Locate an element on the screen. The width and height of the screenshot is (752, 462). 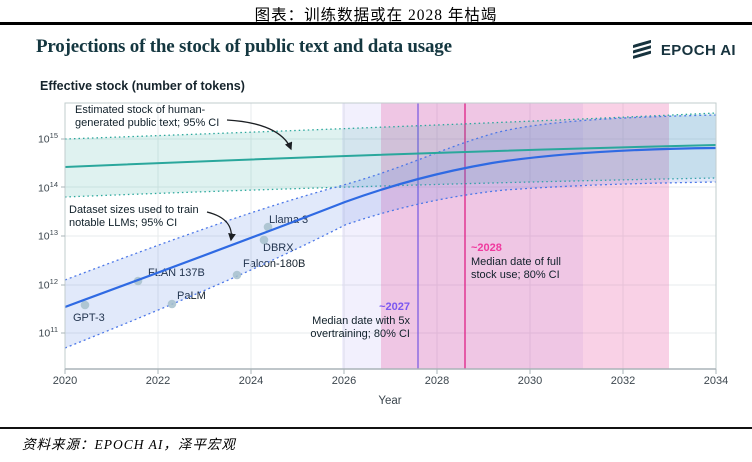
overtraining-year-tag: ~2027 is located at coordinates (394, 307).